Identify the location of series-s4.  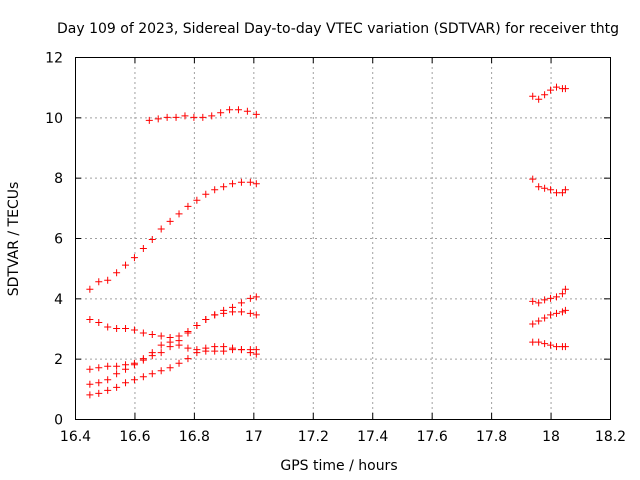
(549, 186).